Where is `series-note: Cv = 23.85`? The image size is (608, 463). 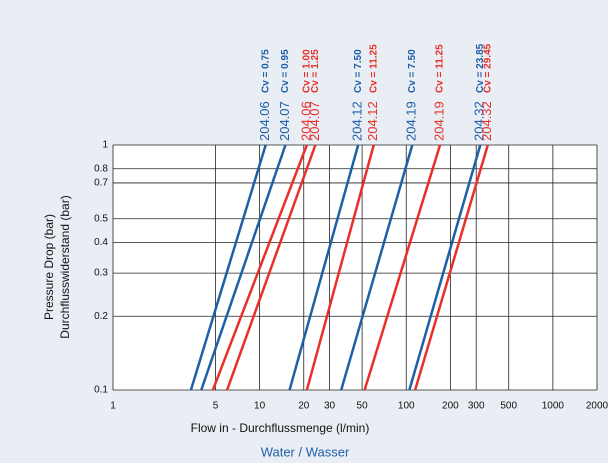
series-note: Cv = 23.85 is located at coordinates (480, 68).